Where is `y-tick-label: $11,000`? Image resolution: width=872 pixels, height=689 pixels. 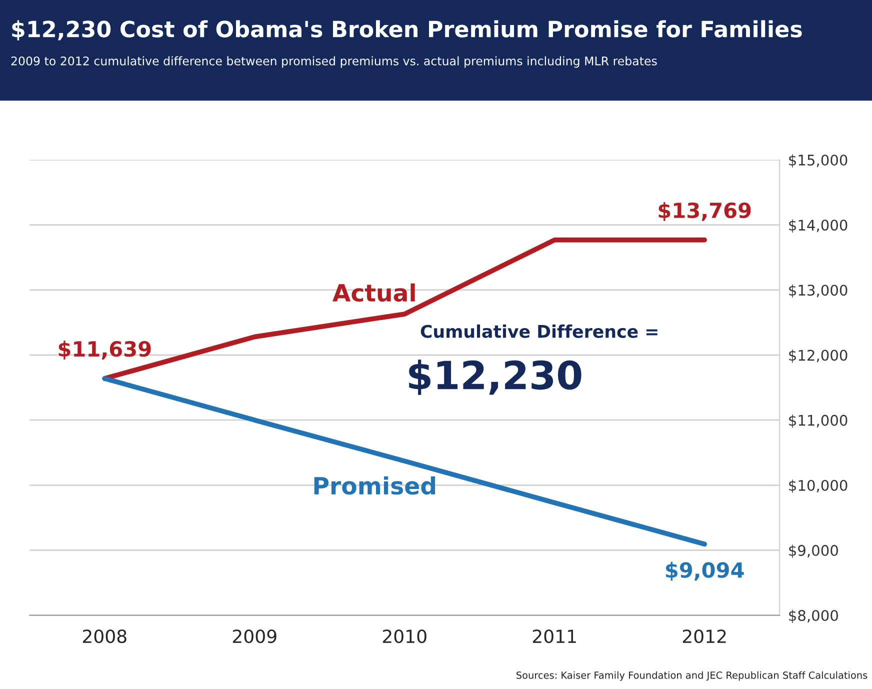
y-tick-label: $11,000 is located at coordinates (818, 421).